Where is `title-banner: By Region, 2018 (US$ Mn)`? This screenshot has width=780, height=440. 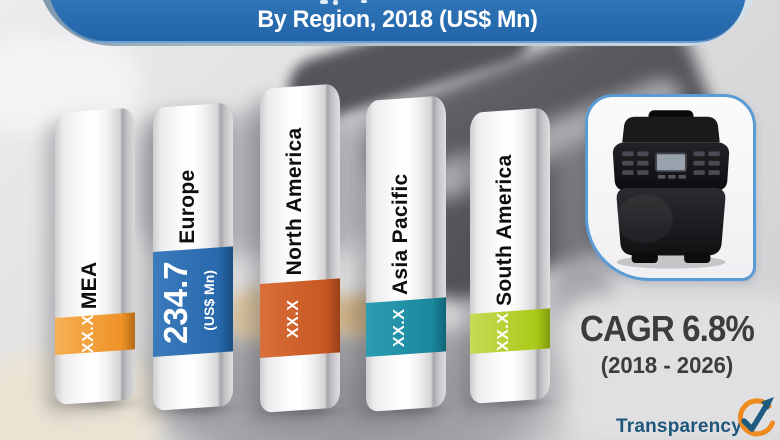
title-banner: By Region, 2018 (US$ Mn) is located at coordinates (397, 21).